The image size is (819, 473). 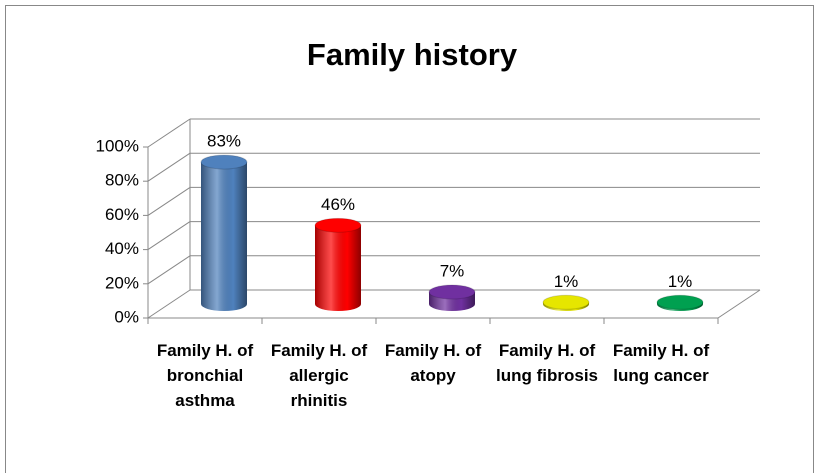 What do you see at coordinates (547, 363) in the screenshot?
I see `x-tick-label: Family H. of lung fibrosis` at bounding box center [547, 363].